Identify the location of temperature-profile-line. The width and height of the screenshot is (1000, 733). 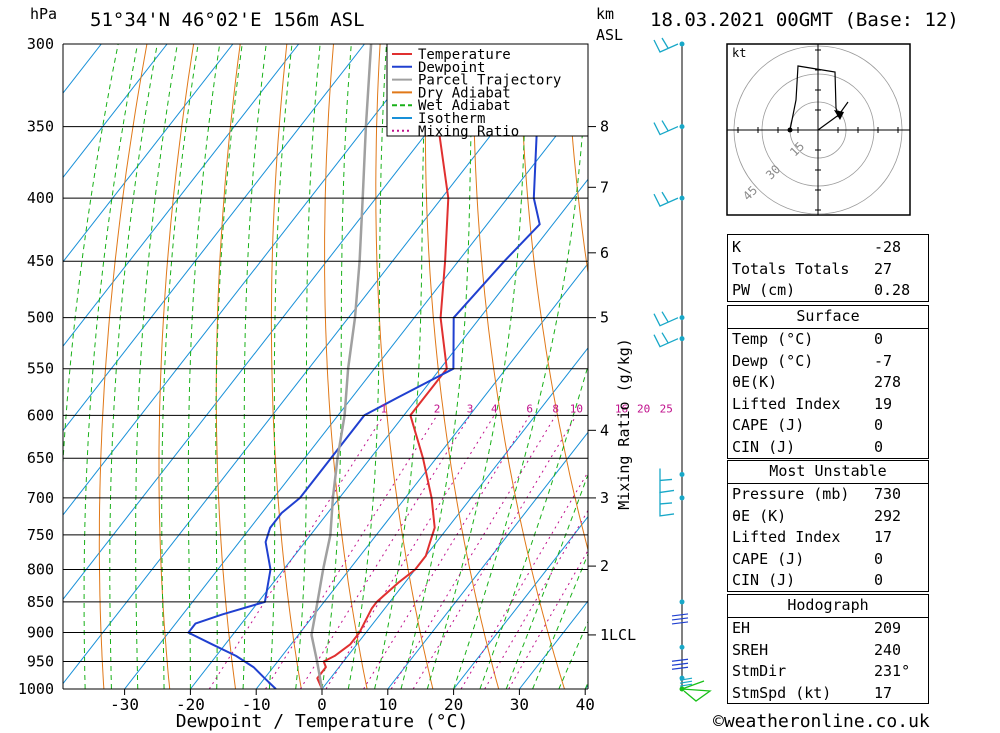
(383, 366).